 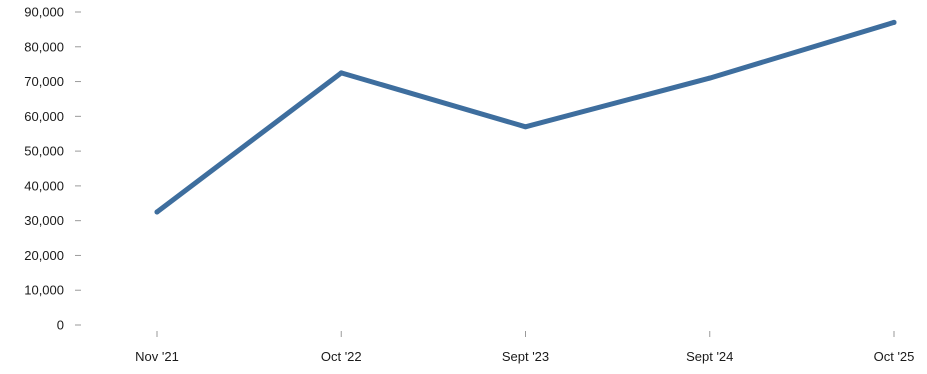 What do you see at coordinates (60, 325) in the screenshot?
I see `y-tick-label: 0` at bounding box center [60, 325].